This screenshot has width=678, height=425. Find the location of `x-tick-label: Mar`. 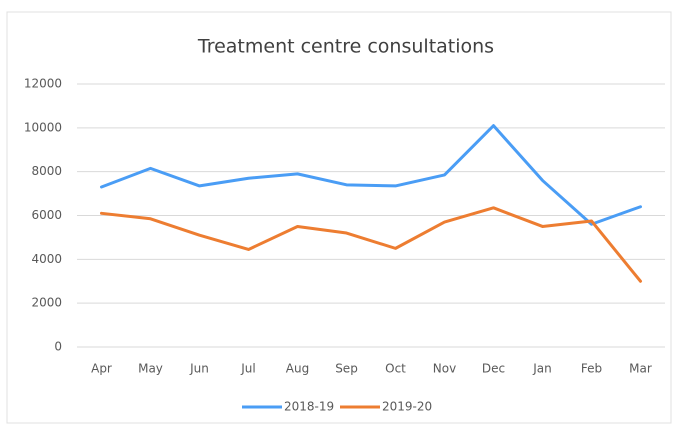

x-tick-label: Mar is located at coordinates (640, 369).